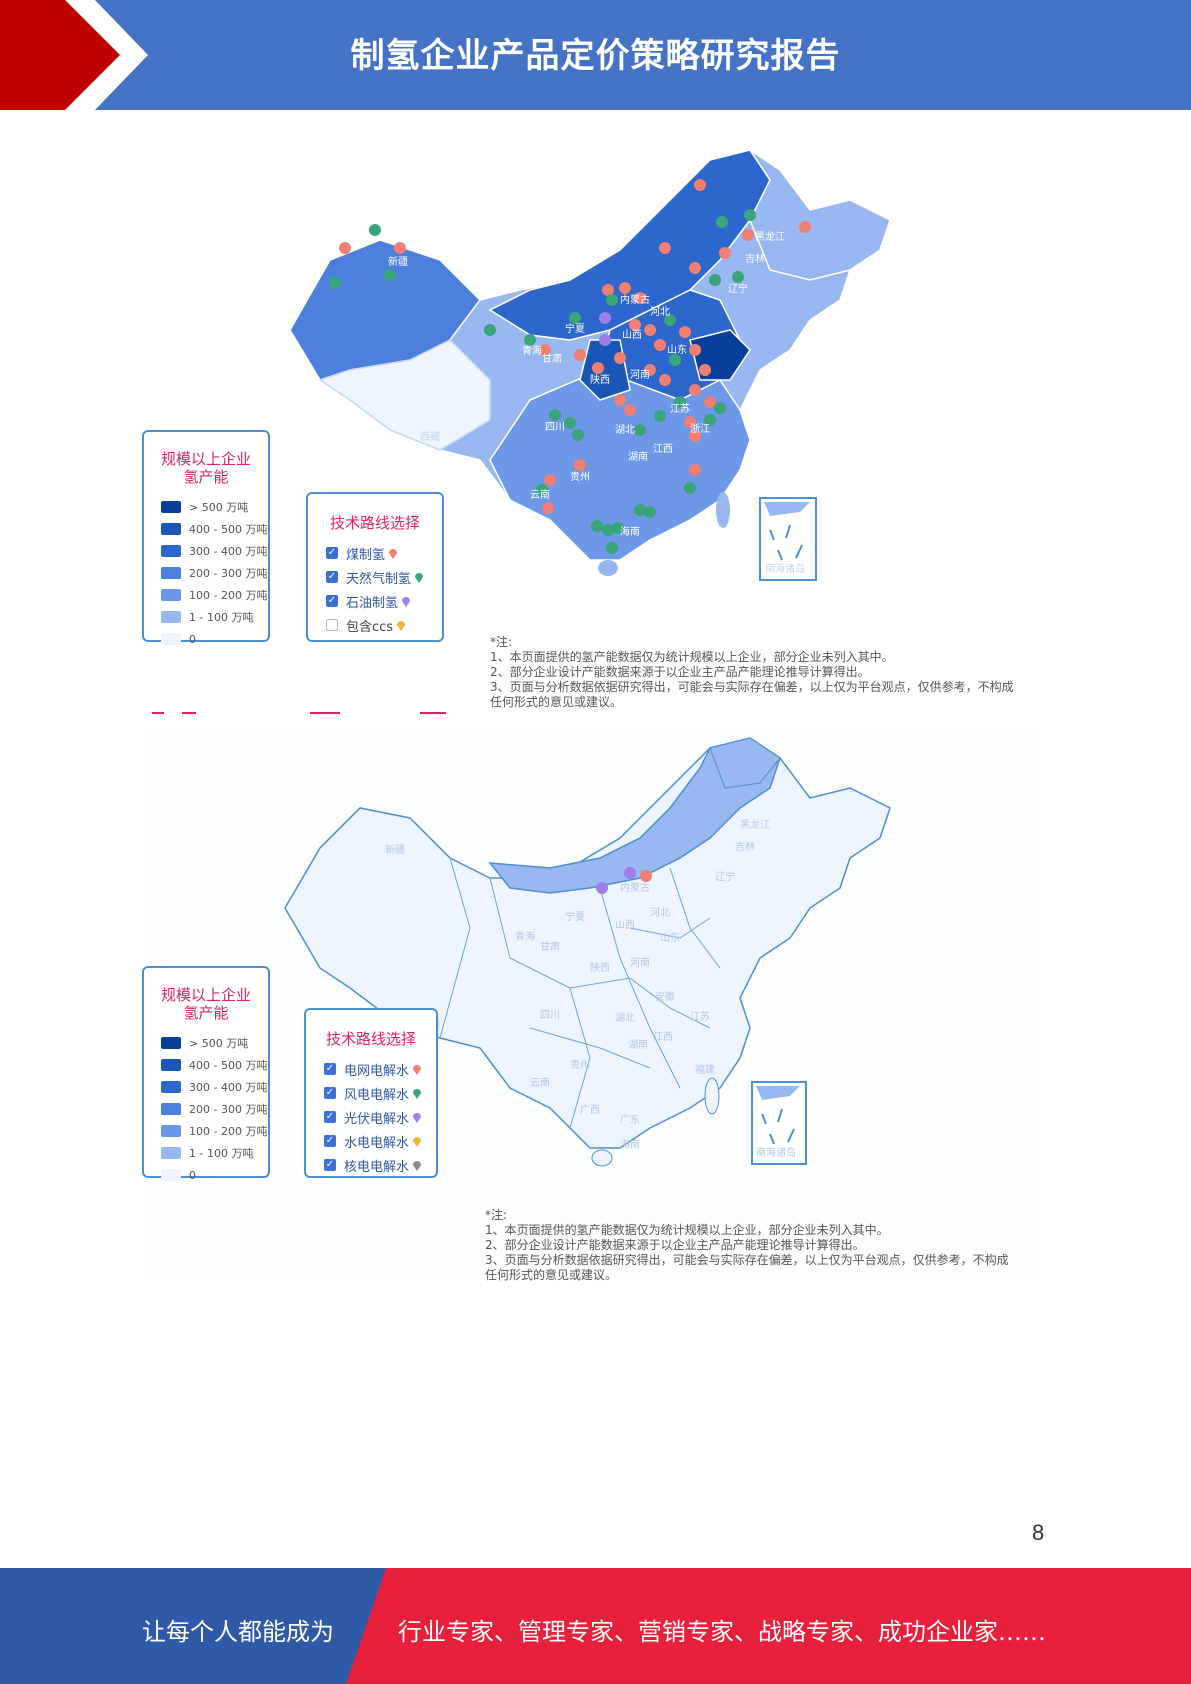  I want to click on tech-option-wind: ✓ 风电电解水, so click(380, 1093).